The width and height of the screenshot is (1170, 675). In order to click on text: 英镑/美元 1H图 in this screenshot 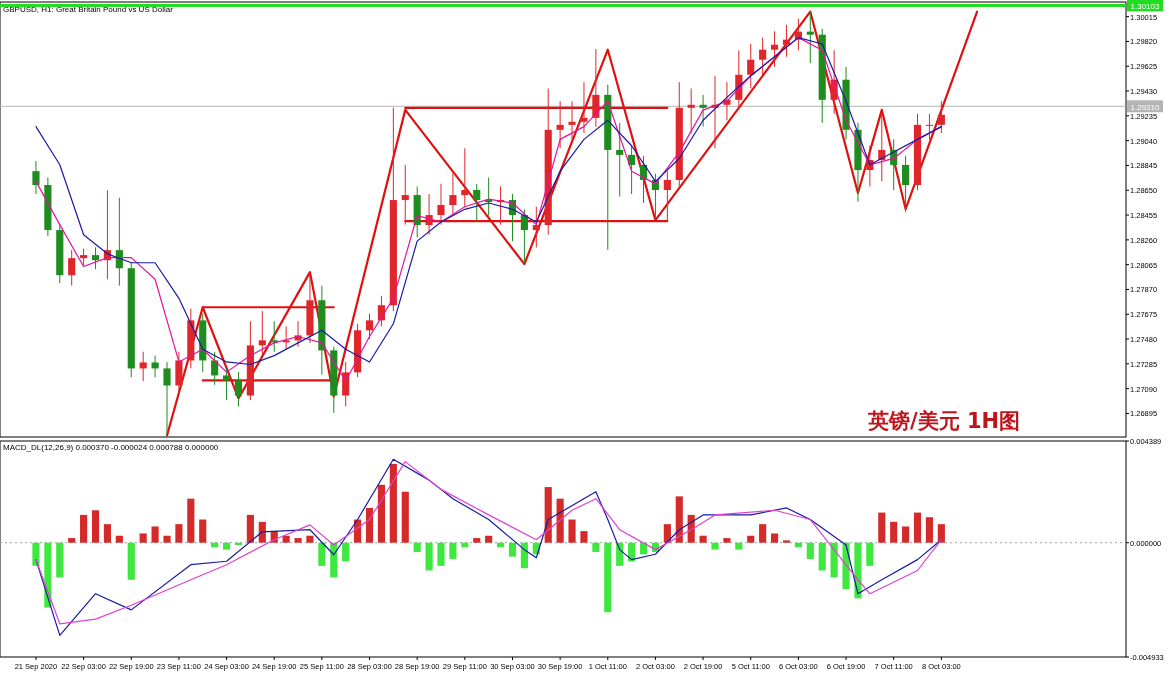, I will do `click(944, 421)`.